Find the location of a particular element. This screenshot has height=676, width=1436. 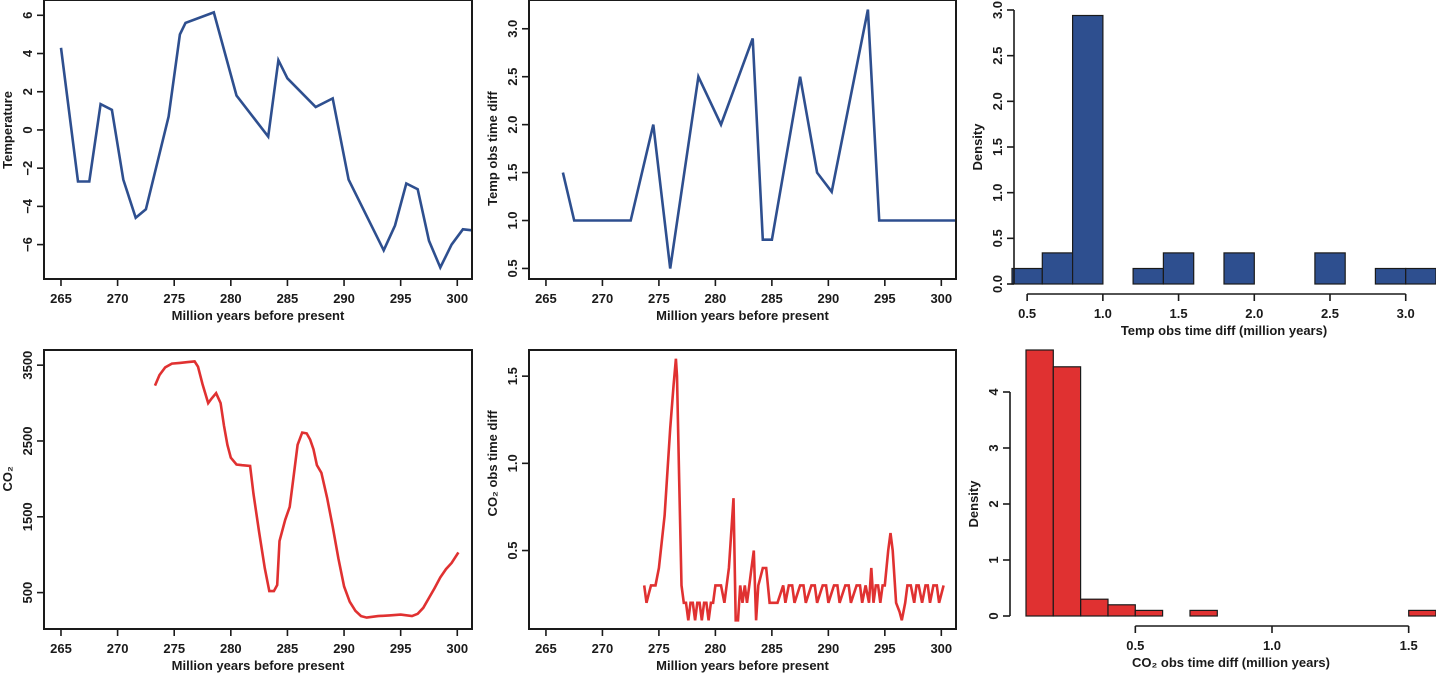

y-tick-label: 500 is located at coordinates (27, 593).